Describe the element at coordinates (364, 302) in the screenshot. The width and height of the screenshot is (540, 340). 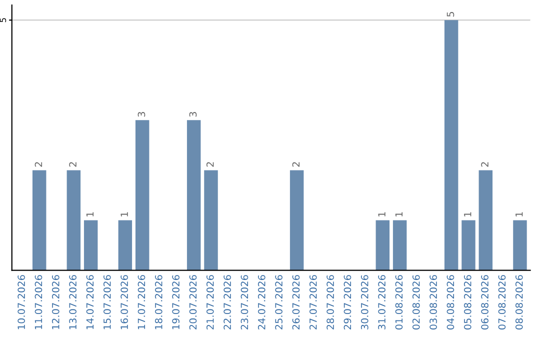
I see `x-tick-label: 30.07.2026` at that location.